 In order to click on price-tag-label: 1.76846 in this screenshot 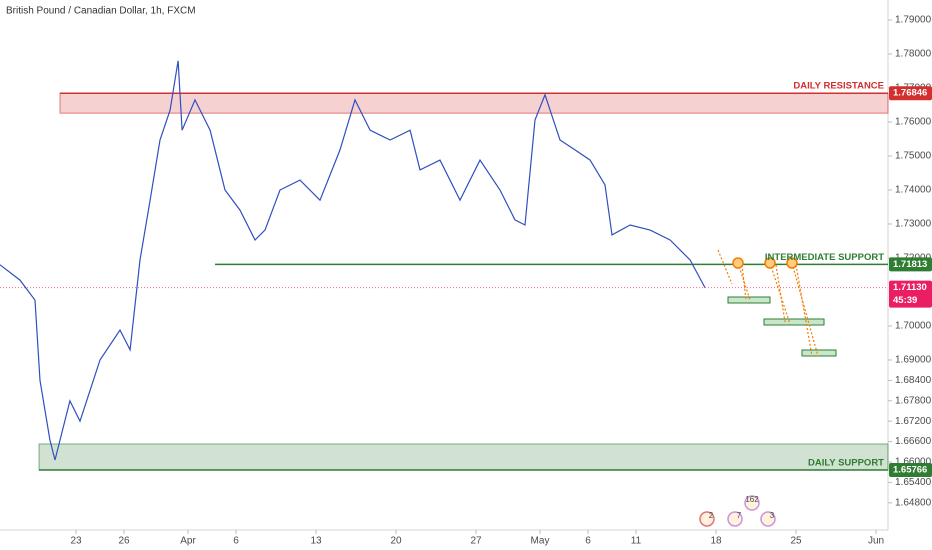, I will do `click(910, 93)`.